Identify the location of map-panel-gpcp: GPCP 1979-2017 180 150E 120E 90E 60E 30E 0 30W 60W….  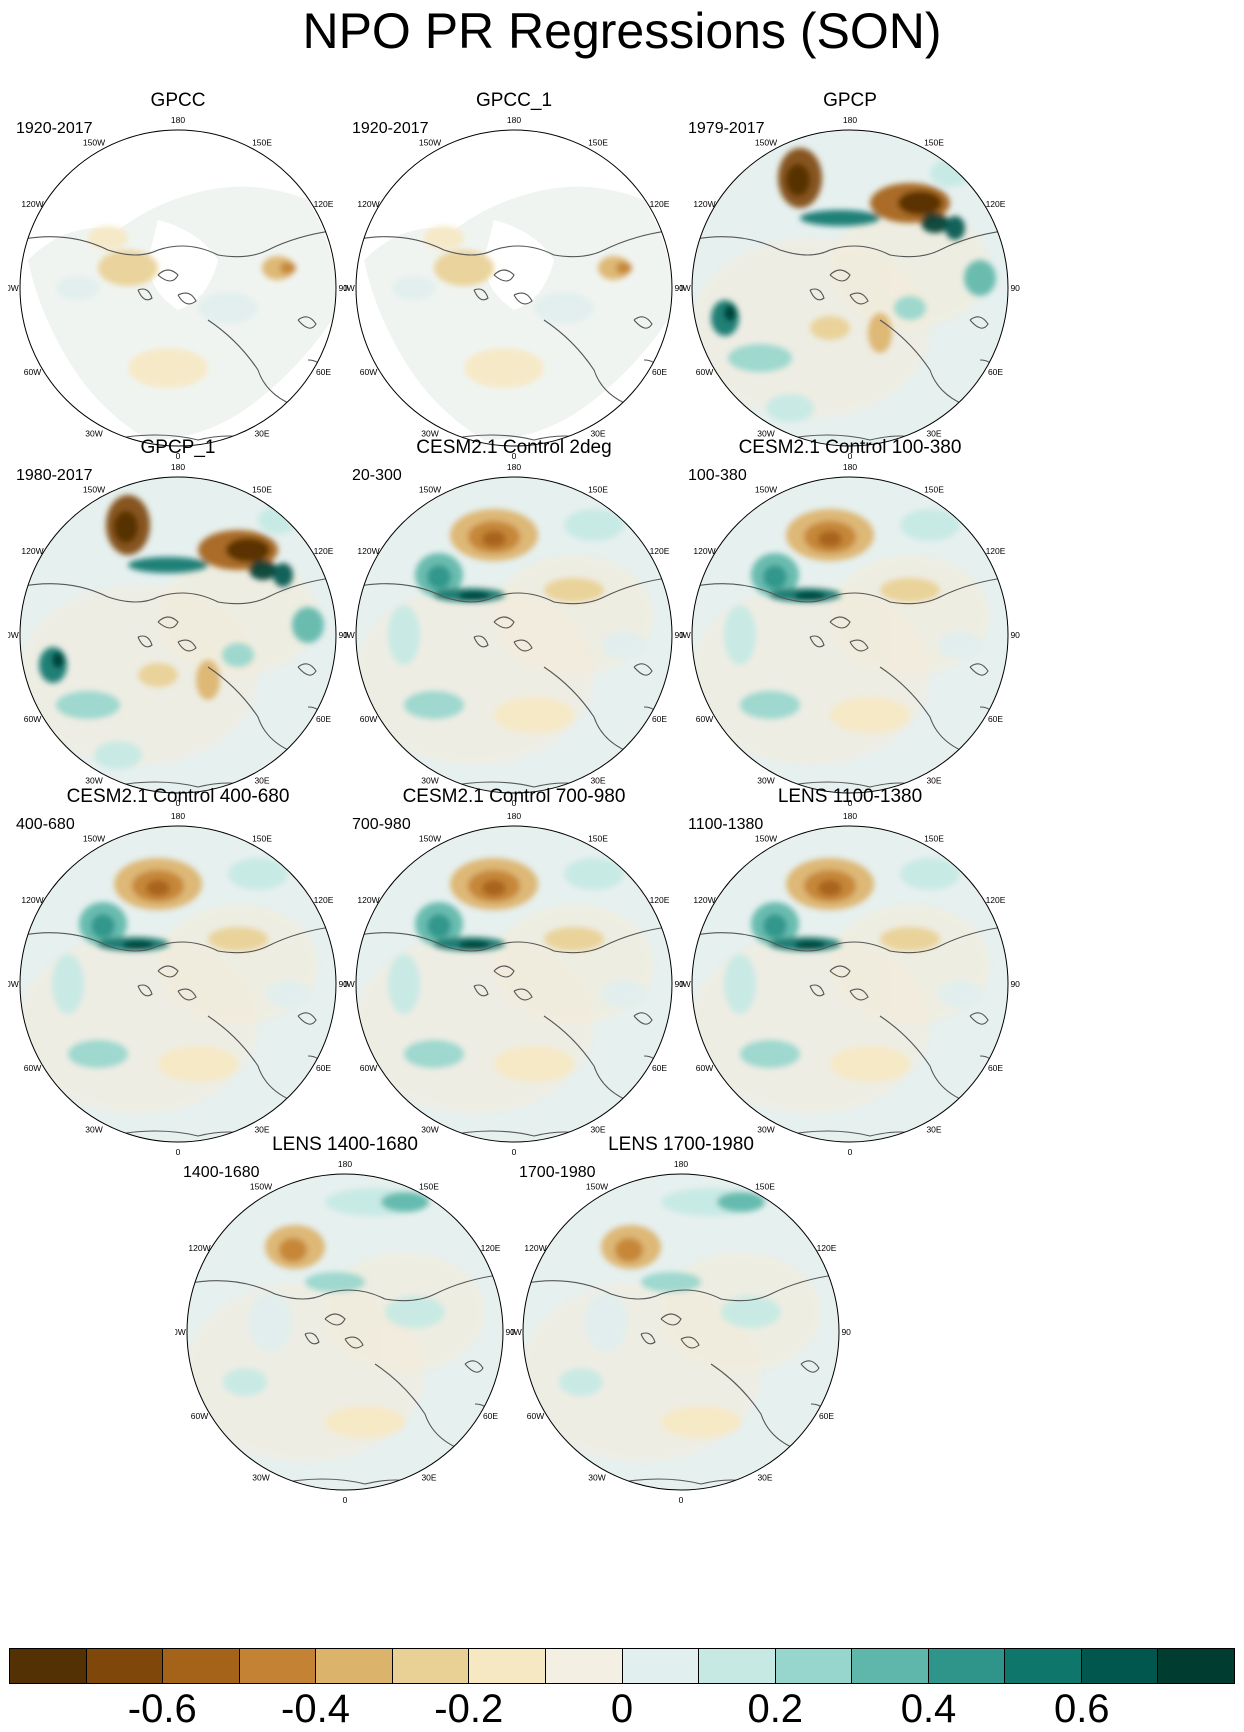
(850, 275).